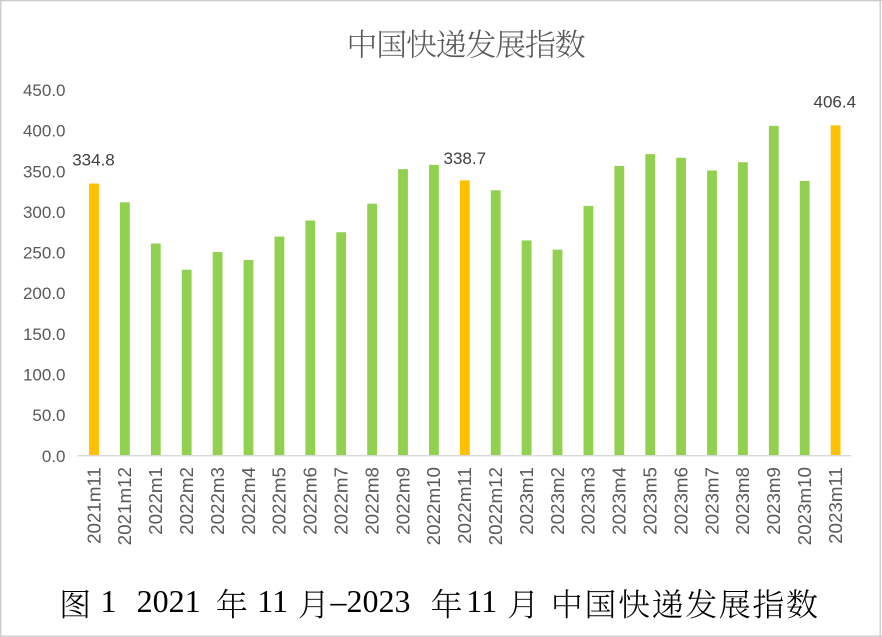  I want to click on svg-text: 2023m9, so click(773, 501).